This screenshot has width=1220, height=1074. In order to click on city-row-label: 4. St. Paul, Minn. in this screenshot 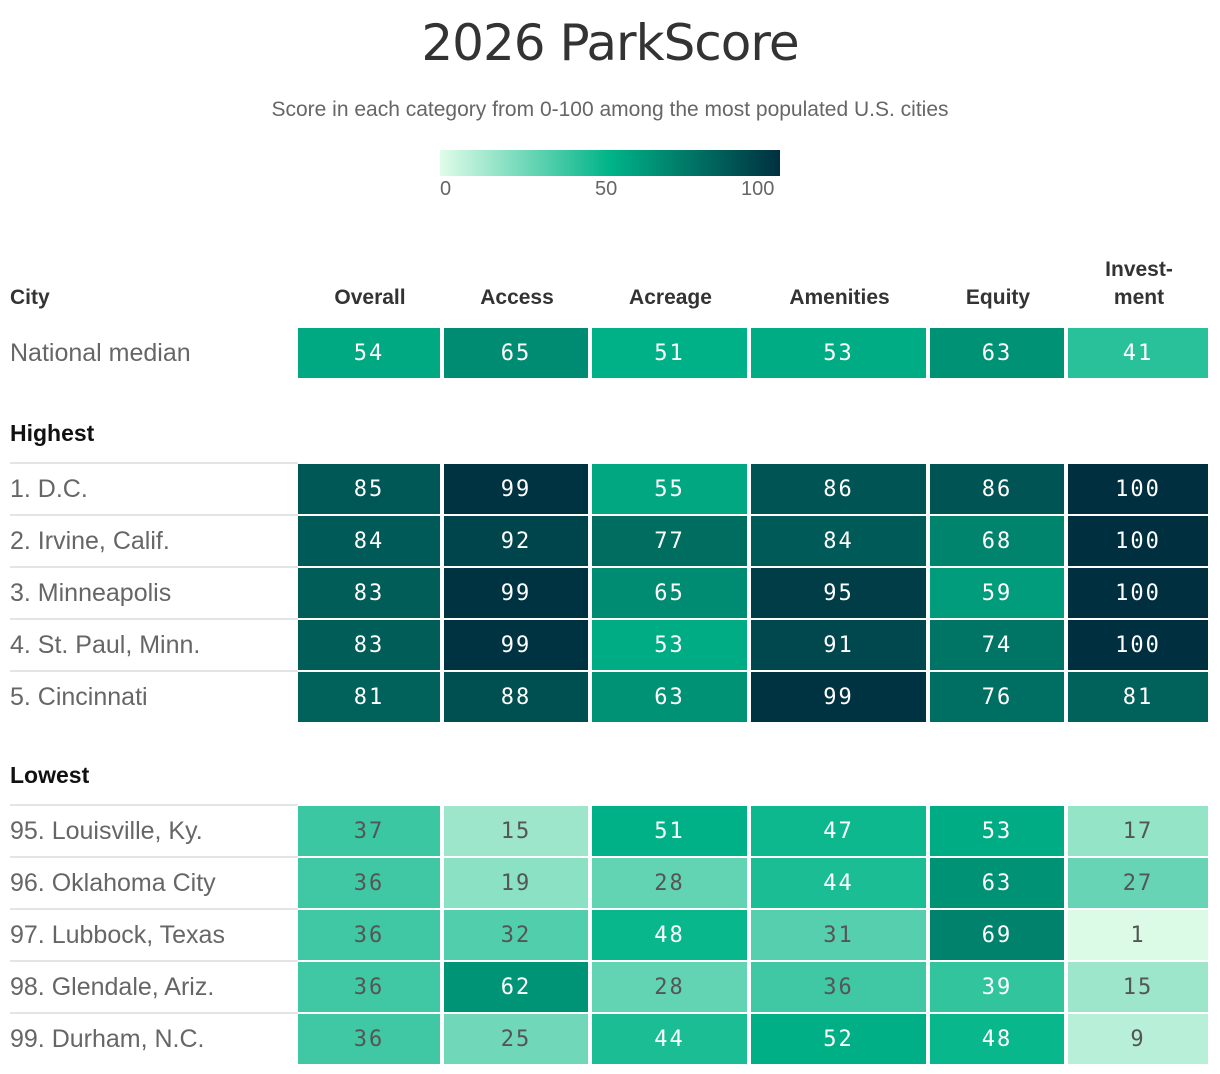, I will do `click(105, 645)`.